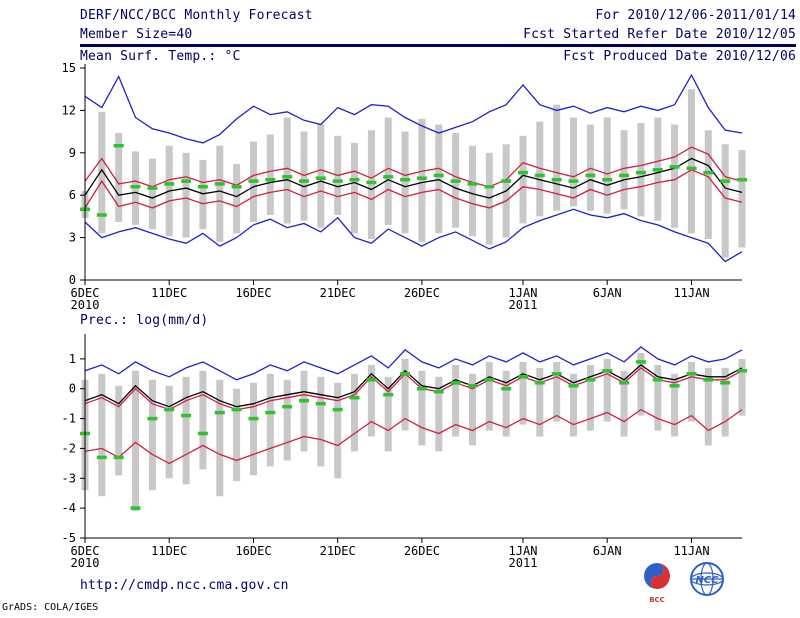  What do you see at coordinates (72, 195) in the screenshot?
I see `y-tick-label: 6` at bounding box center [72, 195].